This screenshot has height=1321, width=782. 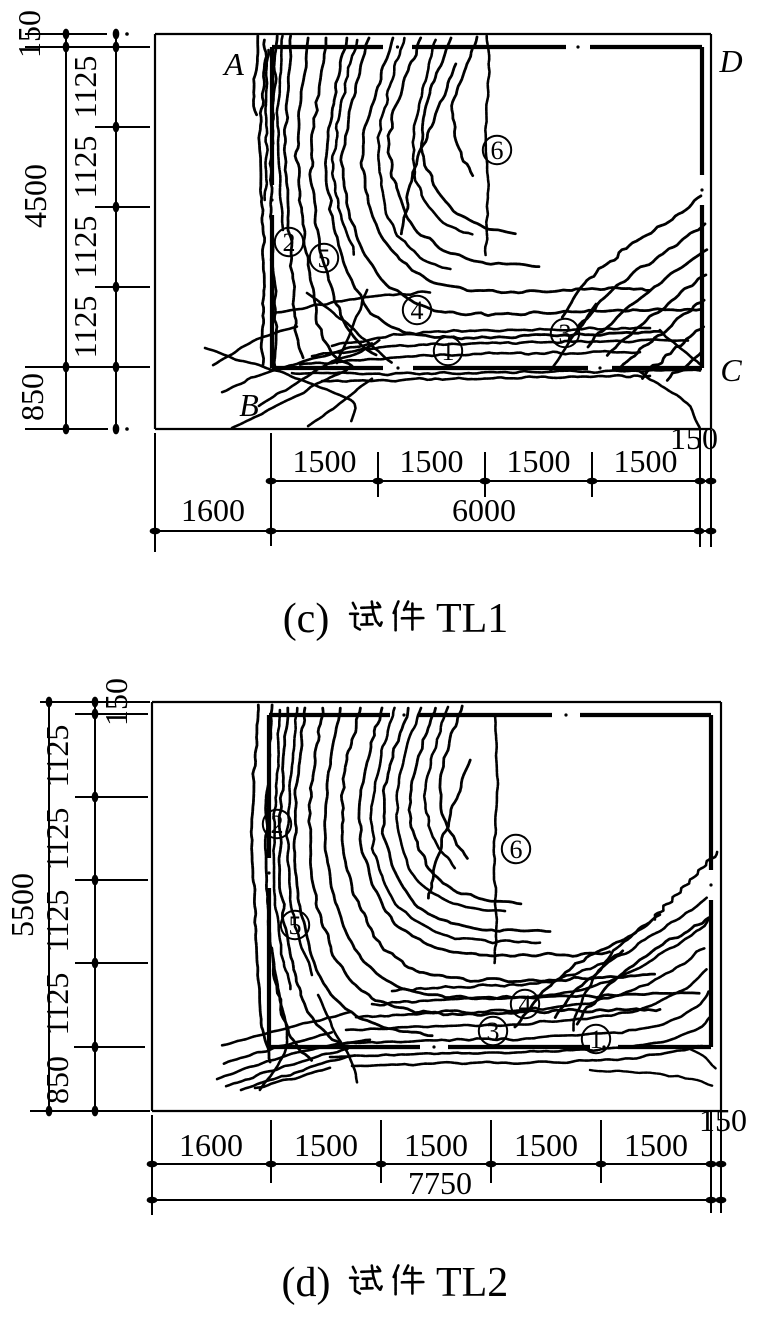 What do you see at coordinates (306, 619) in the screenshot?
I see `svg-text: (c)` at bounding box center [306, 619].